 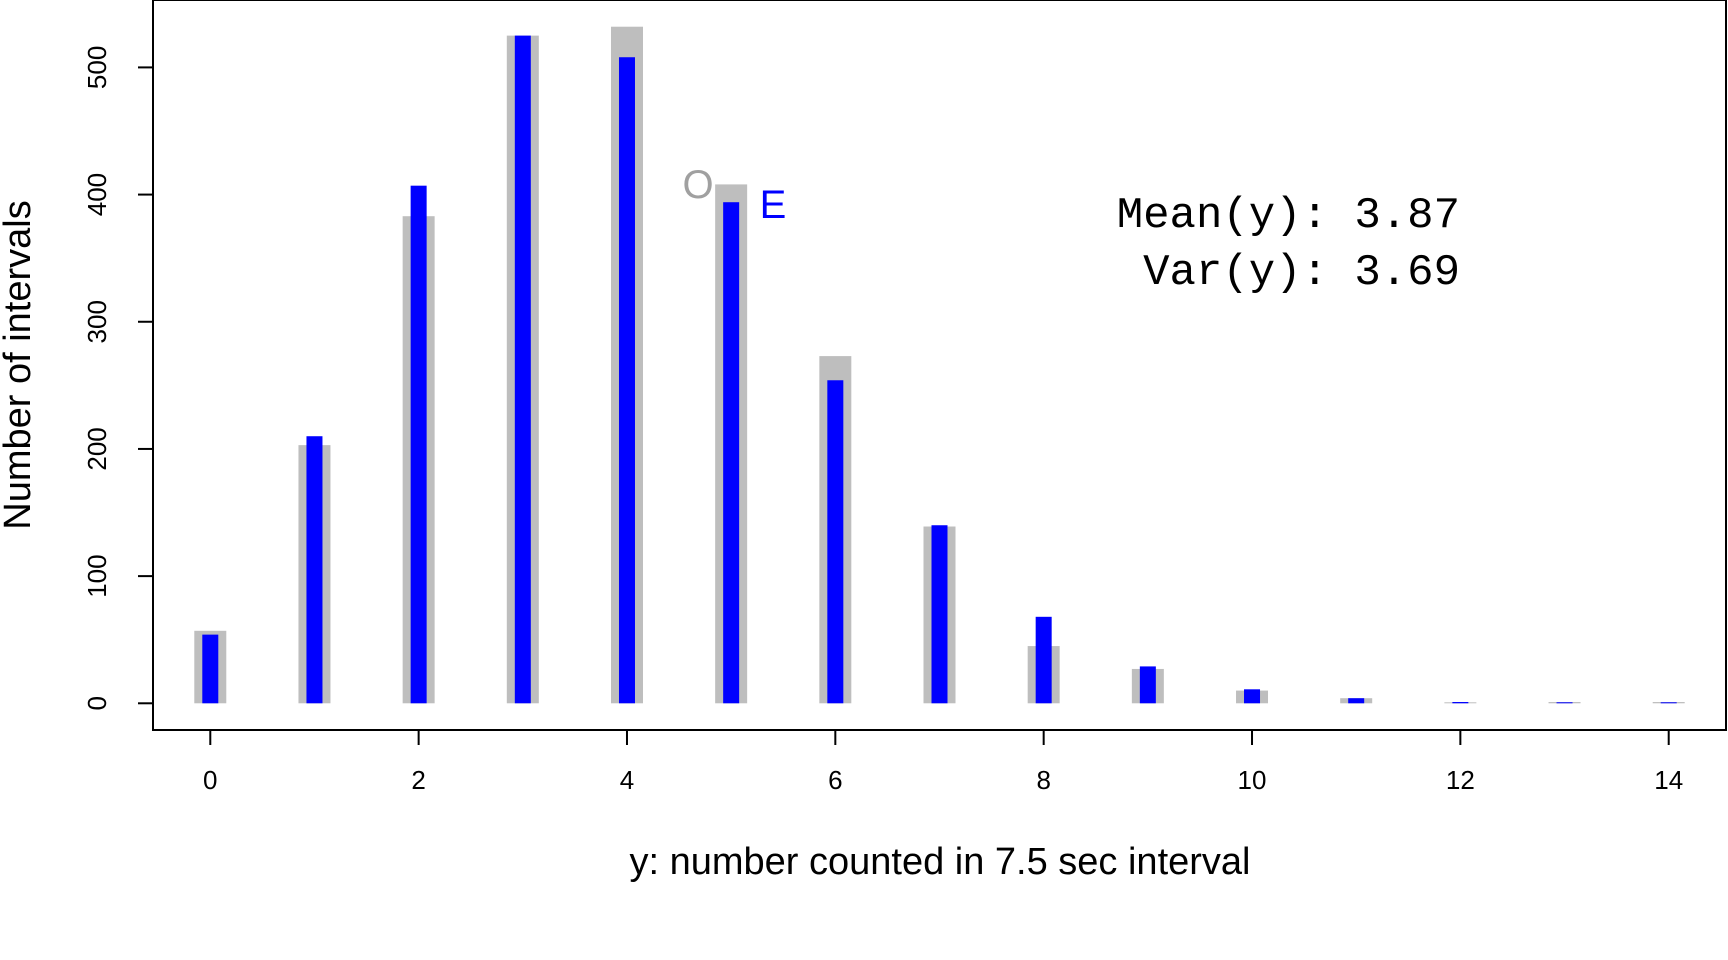 I want to click on x-tick-label: 0, so click(x=210, y=780).